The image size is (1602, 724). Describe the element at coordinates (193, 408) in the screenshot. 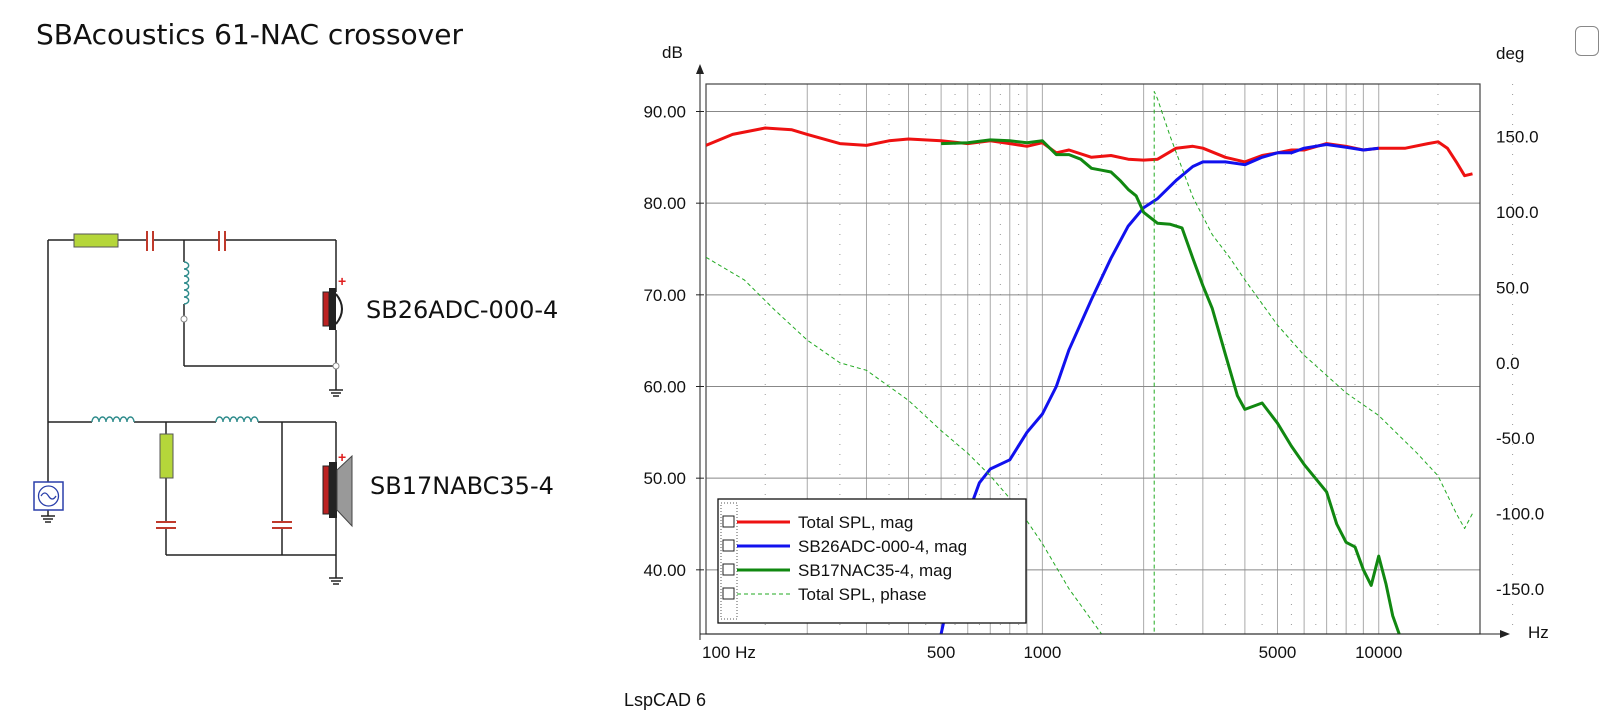

I see `crossover-schematic: + +` at that location.